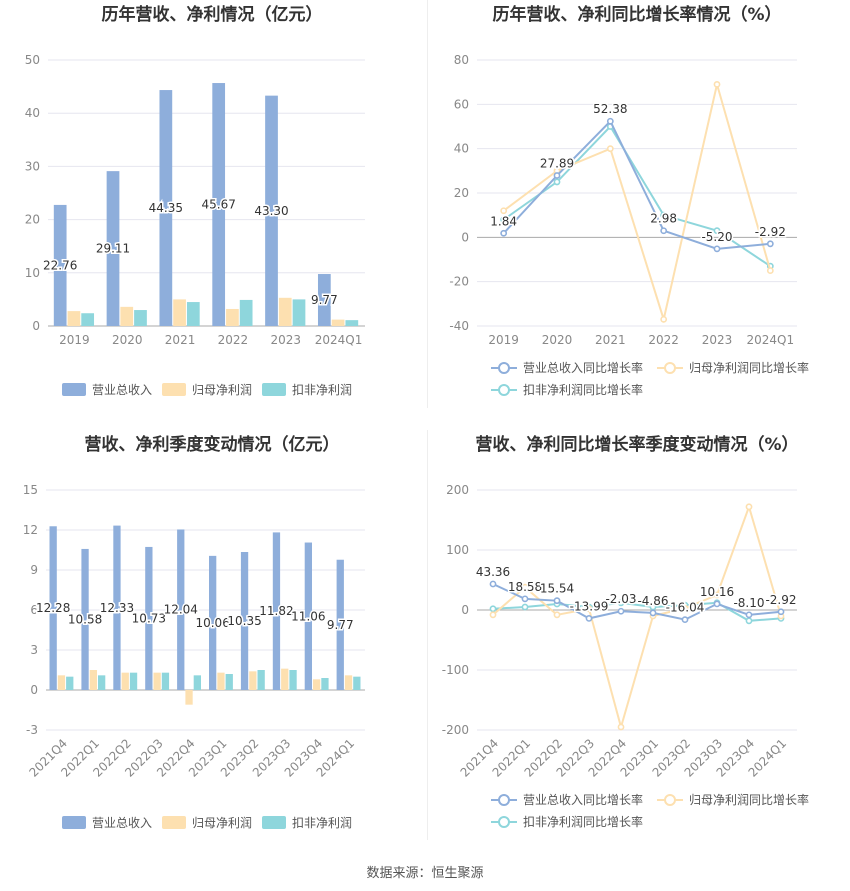 Image resolution: width=850 pixels, height=891 pixels. Describe the element at coordinates (663, 340) in the screenshot. I see `x-tick-label: 2022` at that location.